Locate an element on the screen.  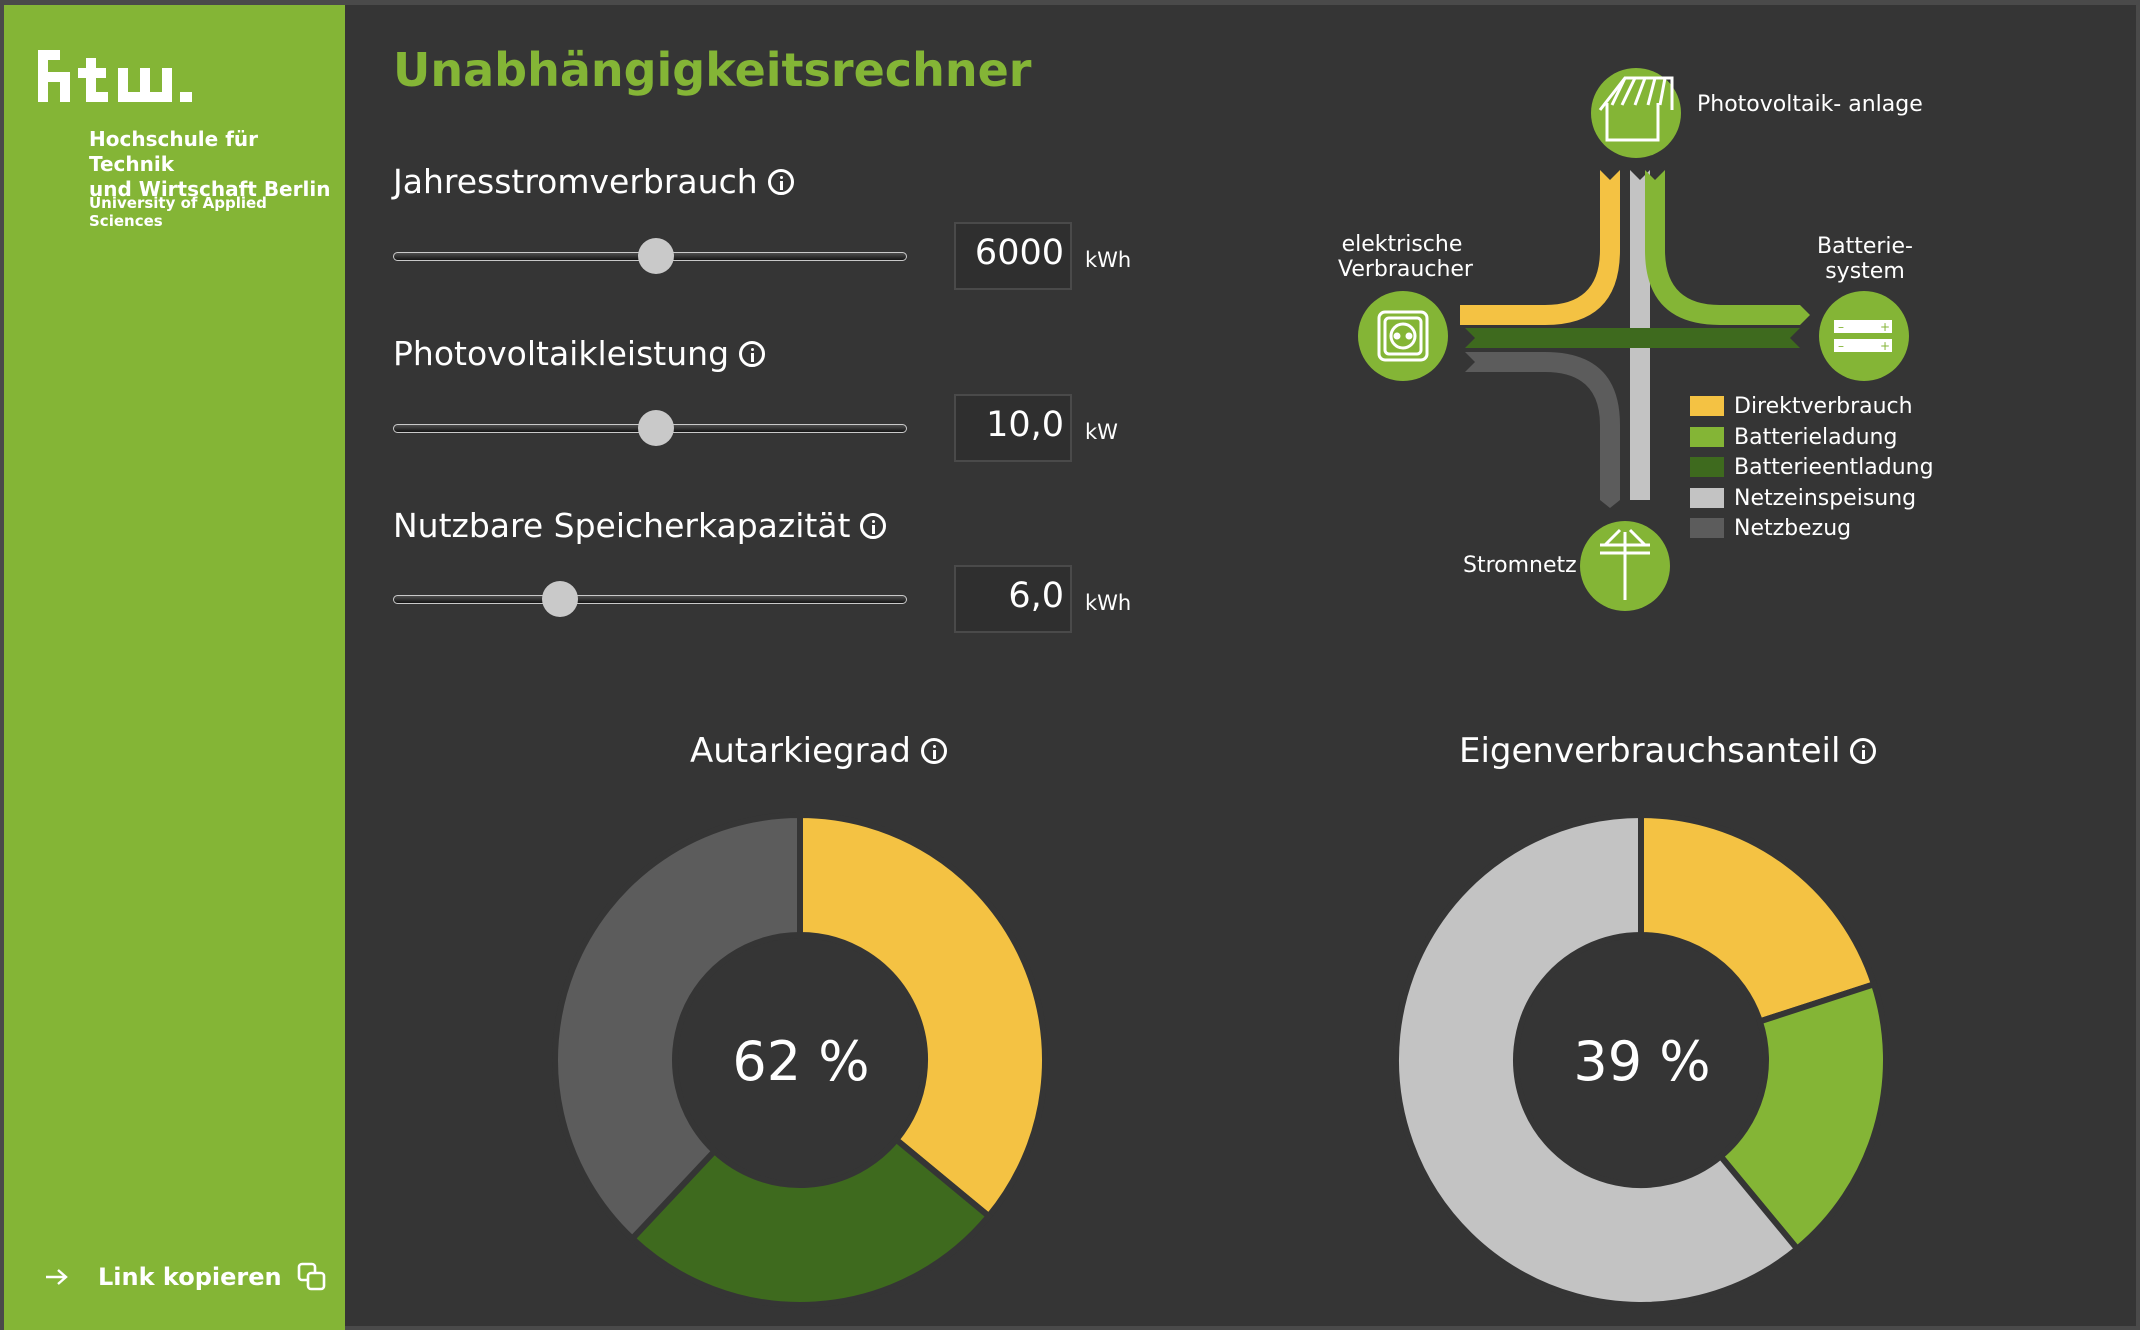
verbraucher-node is located at coordinates (1403, 336).